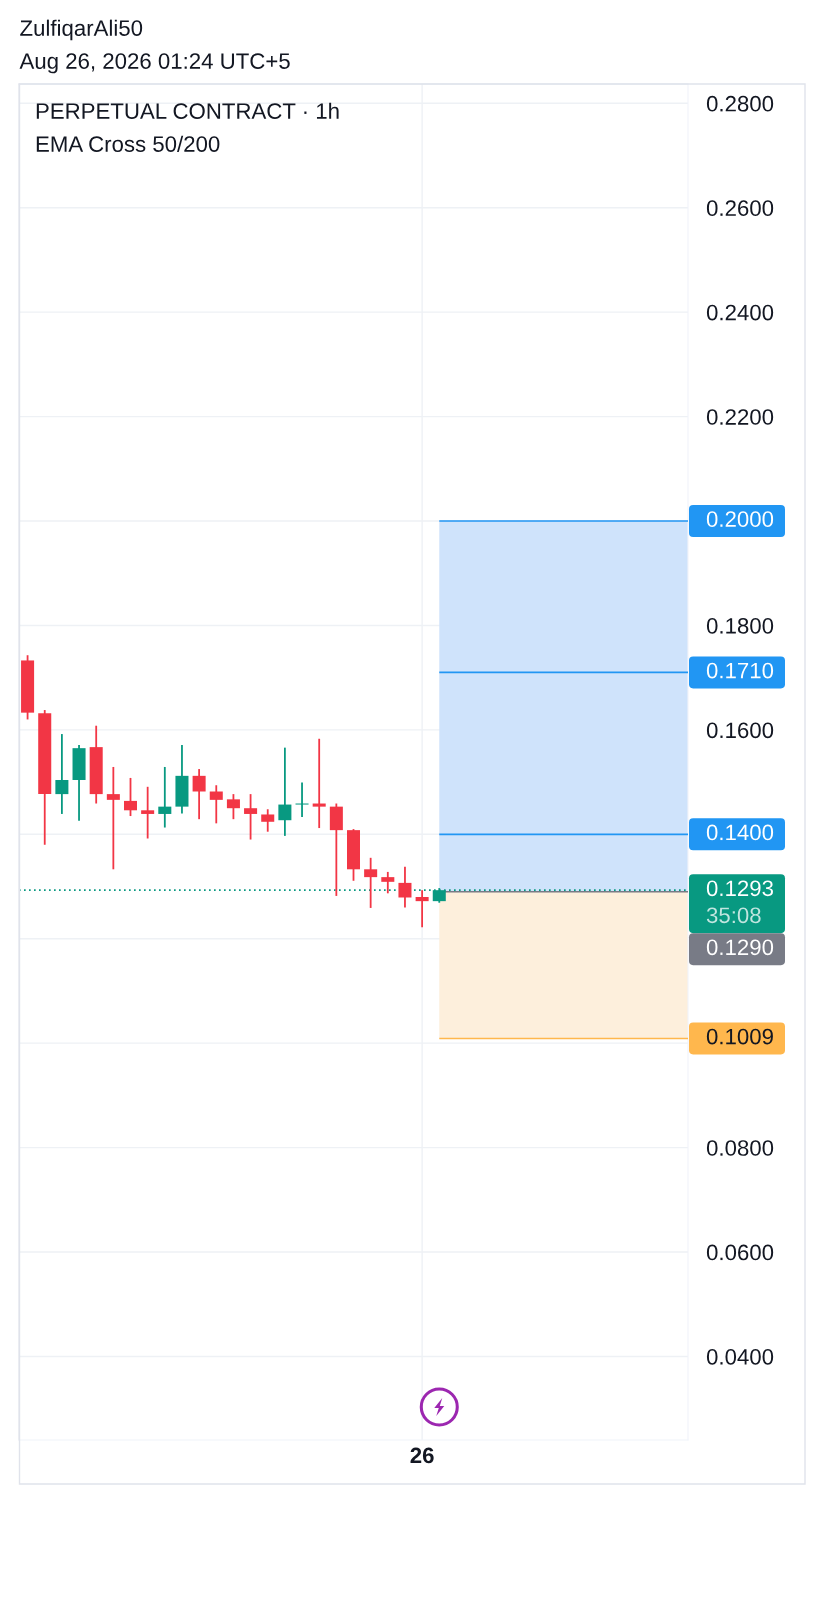 Image resolution: width=825 pixels, height=1600 pixels. I want to click on y-tick-label: 0.2800, so click(740, 103).